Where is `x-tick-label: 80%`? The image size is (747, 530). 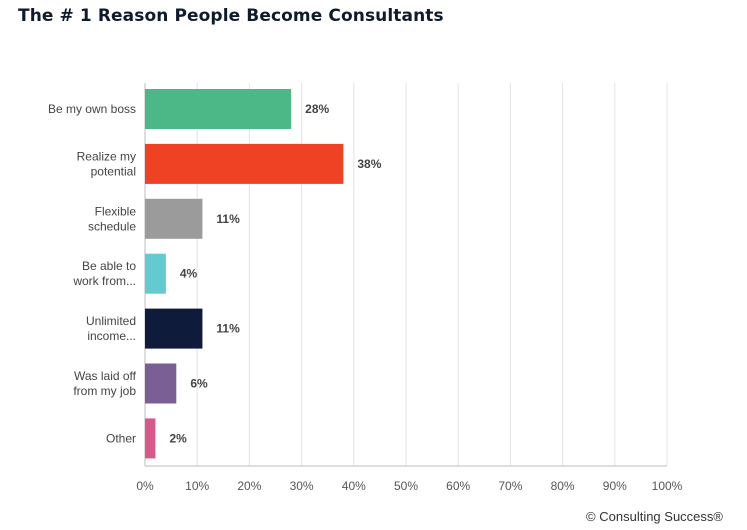
x-tick-label: 80% is located at coordinates (563, 486).